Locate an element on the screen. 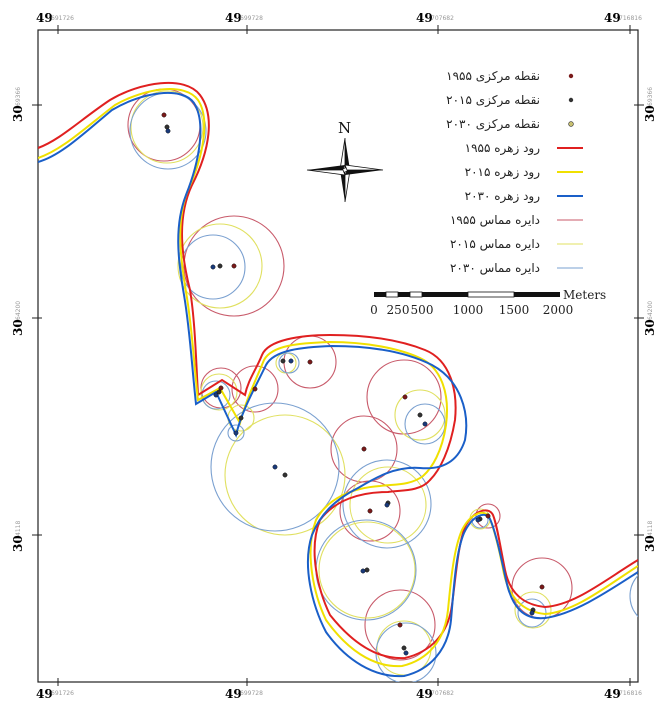  scale-label: 0 is located at coordinates (374, 310).